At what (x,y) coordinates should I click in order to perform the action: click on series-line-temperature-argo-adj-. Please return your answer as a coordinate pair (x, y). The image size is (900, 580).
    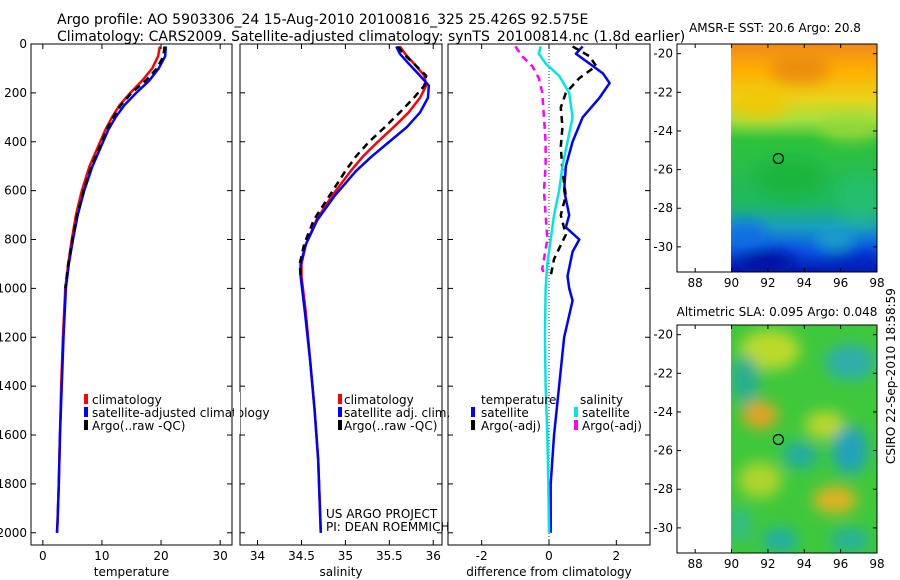
    Looking at the image, I should click on (573, 161).